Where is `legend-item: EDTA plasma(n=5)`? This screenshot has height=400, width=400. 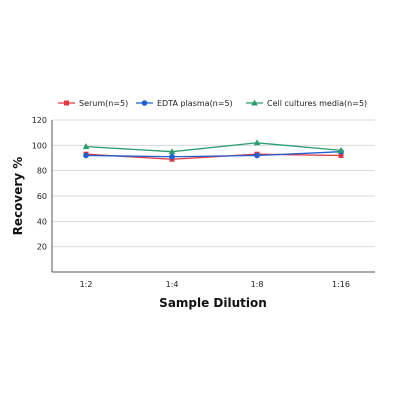 legend-item: EDTA plasma(n=5) is located at coordinates (184, 103).